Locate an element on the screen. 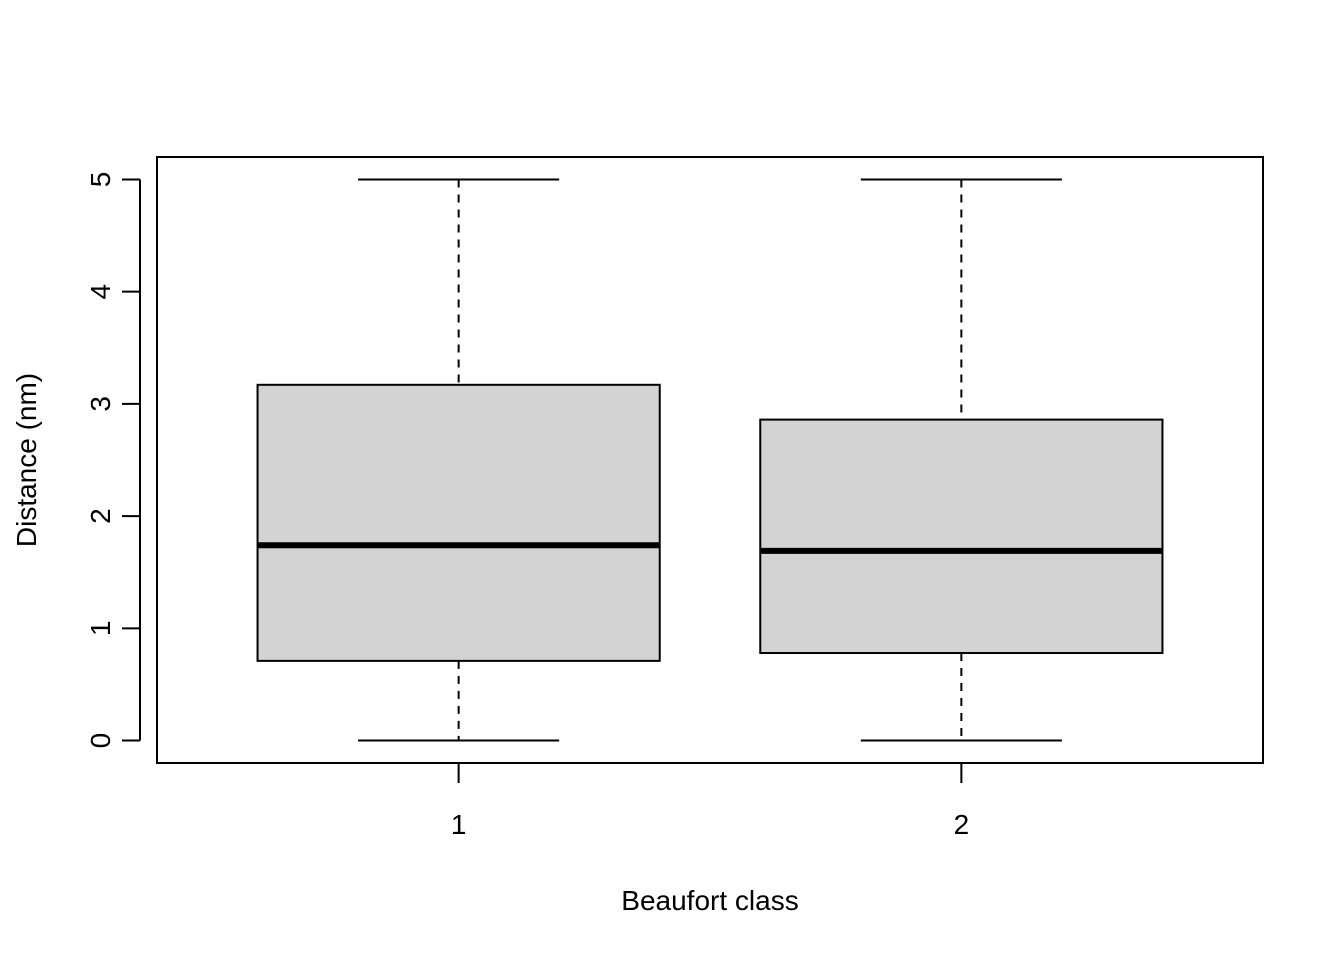 This screenshot has height=960, width=1344. y-axis: 0 1 2 3 4 5 is located at coordinates (113, 460).